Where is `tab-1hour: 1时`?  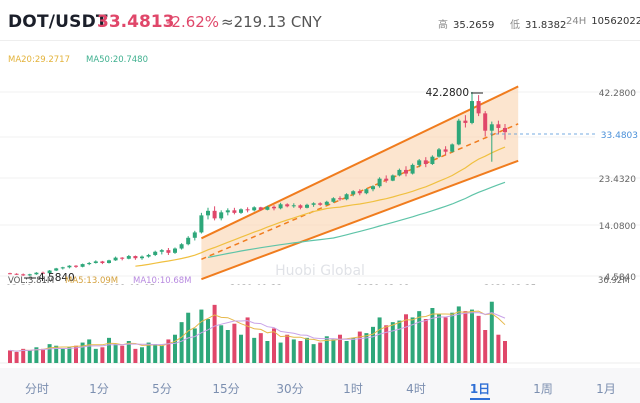
tab-1hour: 1时 is located at coordinates (353, 389).